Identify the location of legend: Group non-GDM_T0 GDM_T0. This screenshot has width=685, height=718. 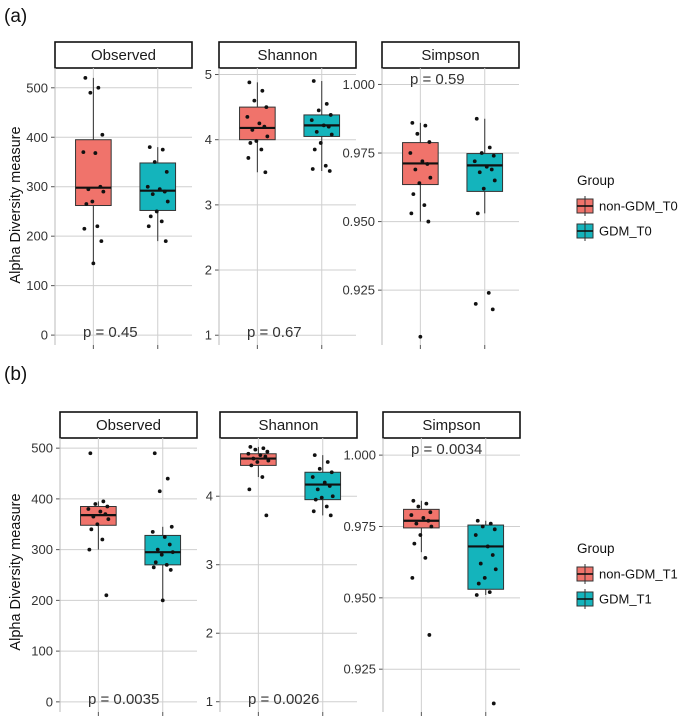
(627, 207).